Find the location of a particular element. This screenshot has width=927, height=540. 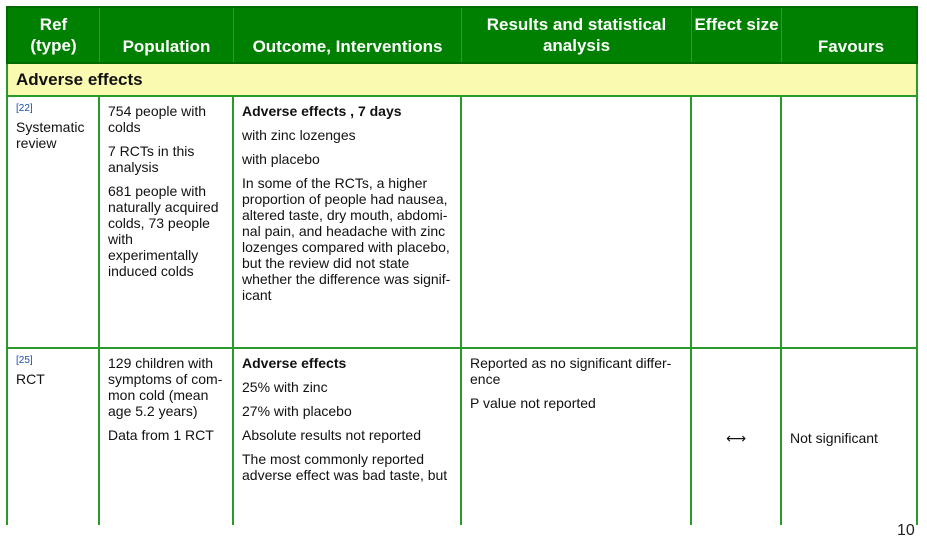

ref-cell: [22] Systematic review is located at coordinates (54, 222).